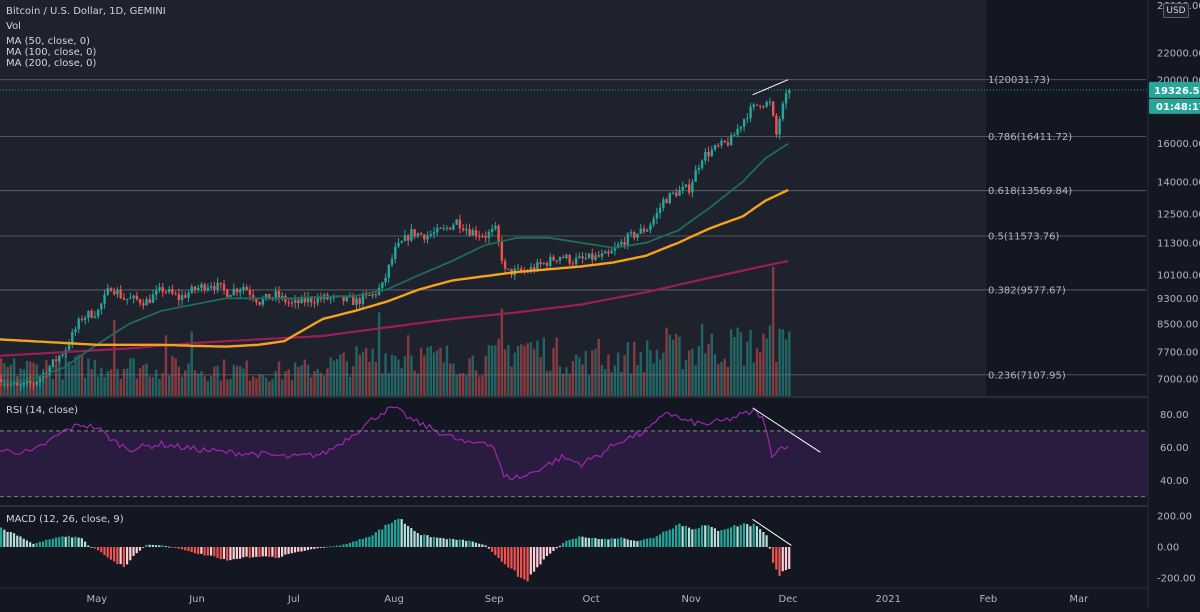 Image resolution: width=1200 pixels, height=612 pixels. What do you see at coordinates (48, 41) in the screenshot?
I see `indicator-ma50: MA (50, close, 0)` at bounding box center [48, 41].